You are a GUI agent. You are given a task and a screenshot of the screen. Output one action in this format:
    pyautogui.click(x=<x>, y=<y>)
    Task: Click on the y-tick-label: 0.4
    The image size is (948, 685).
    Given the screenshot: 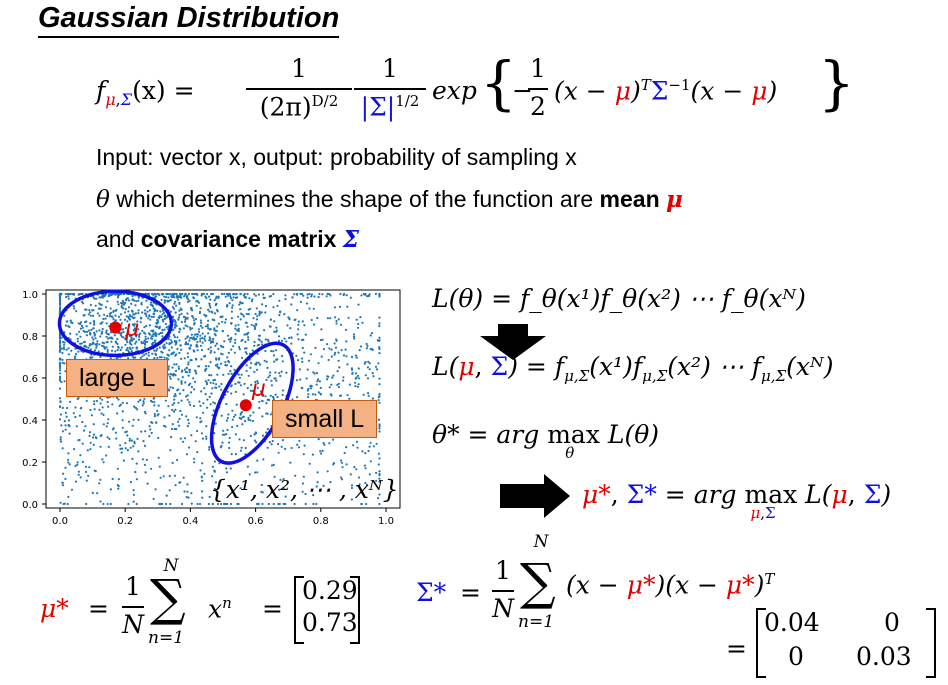 What is the action you would take?
    pyautogui.click(x=30, y=421)
    